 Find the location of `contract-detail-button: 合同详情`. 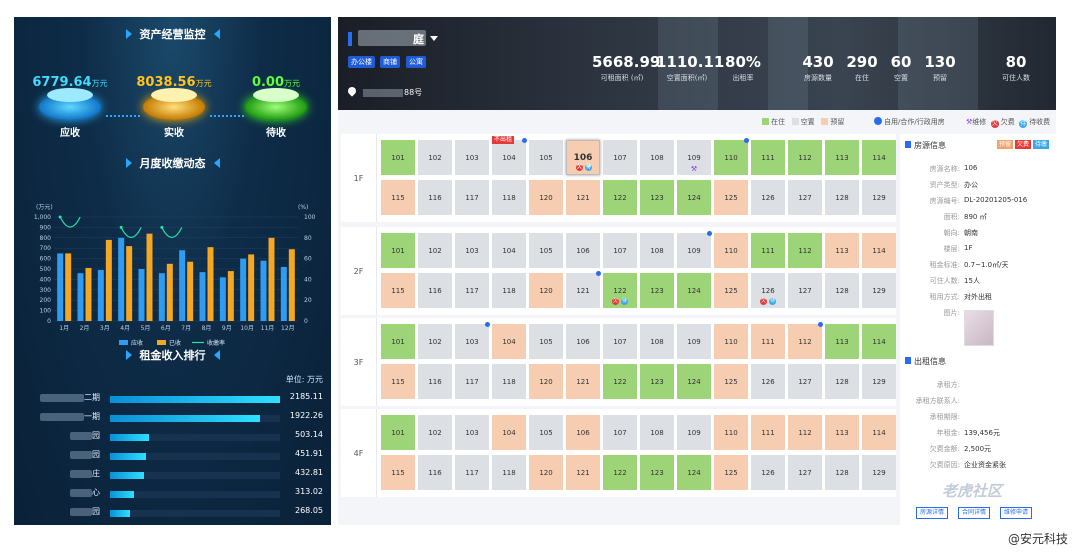

contract-detail-button: 合同详情 is located at coordinates (974, 513).